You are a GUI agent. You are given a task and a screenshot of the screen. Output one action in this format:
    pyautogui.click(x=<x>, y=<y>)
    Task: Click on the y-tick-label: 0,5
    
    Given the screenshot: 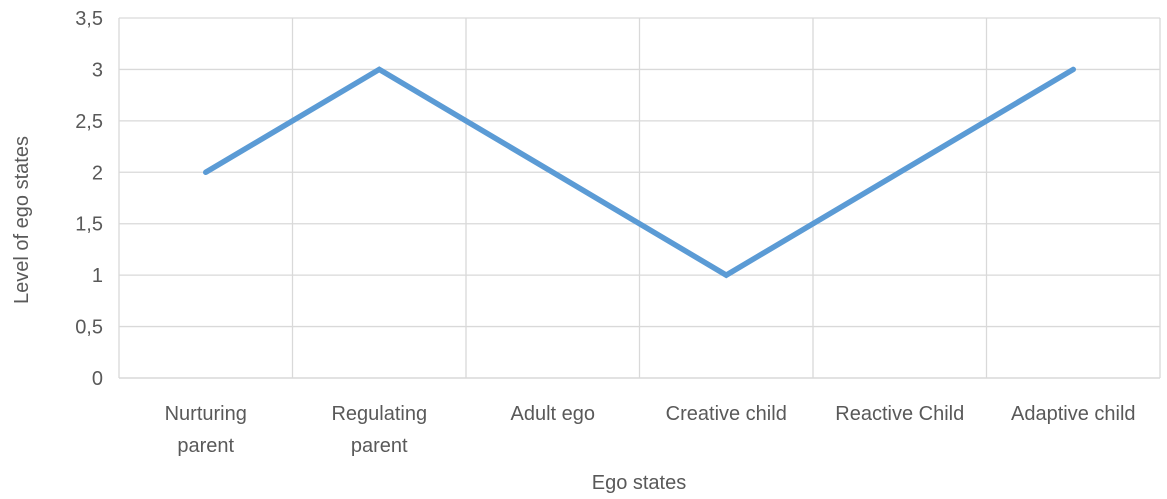 What is the action you would take?
    pyautogui.click(x=89, y=328)
    